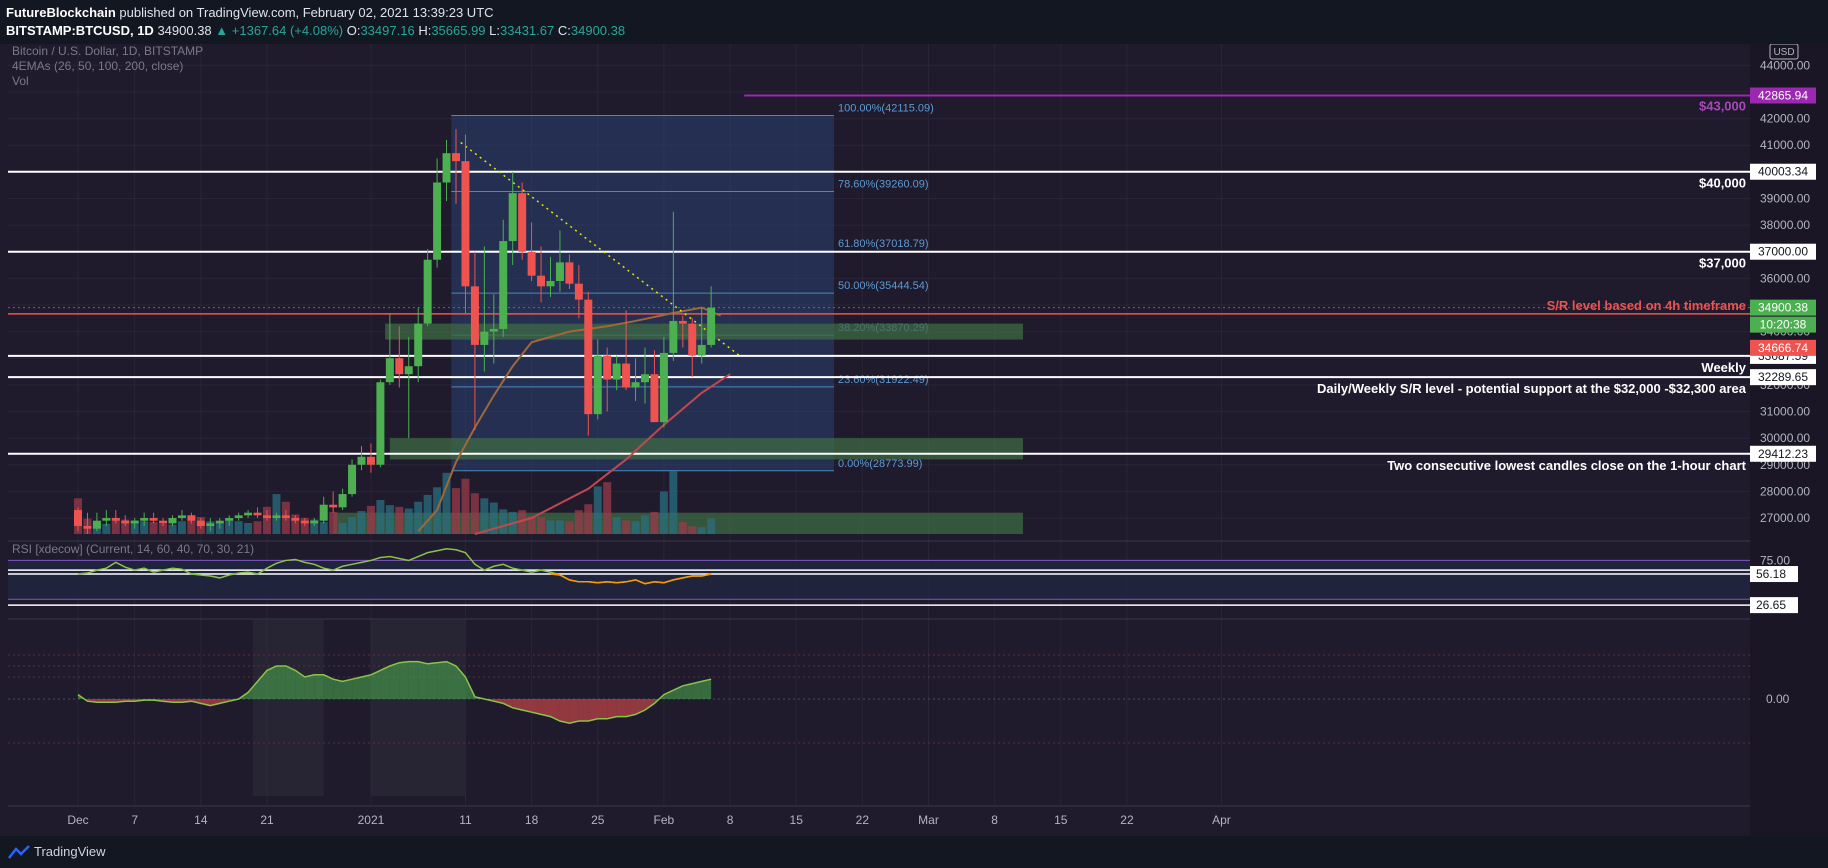 This screenshot has height=868, width=1828. Describe the element at coordinates (19, 852) in the screenshot. I see `tradingview-logo-icon` at that location.